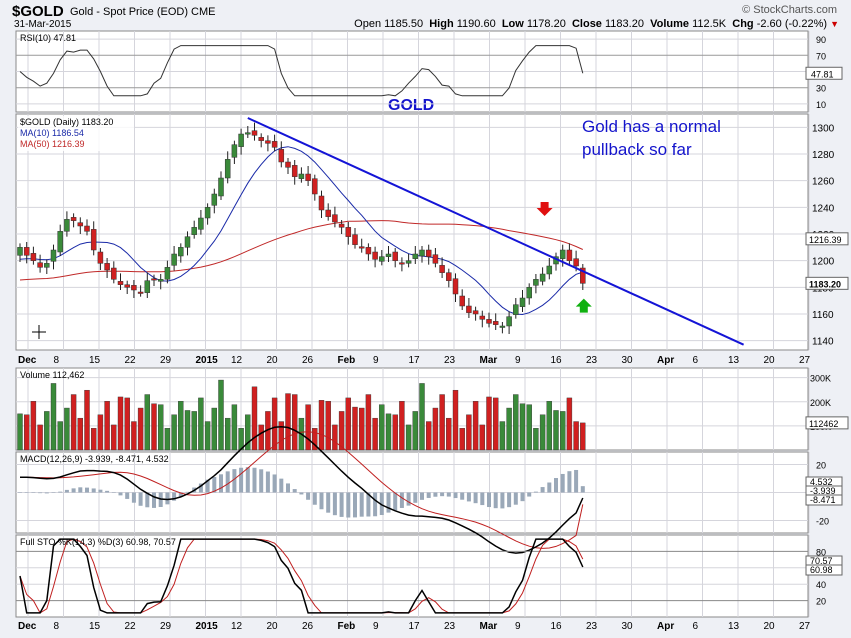 The height and width of the screenshot is (638, 851). Describe the element at coordinates (770, 626) in the screenshot. I see `sto-xlabel: 20` at that location.